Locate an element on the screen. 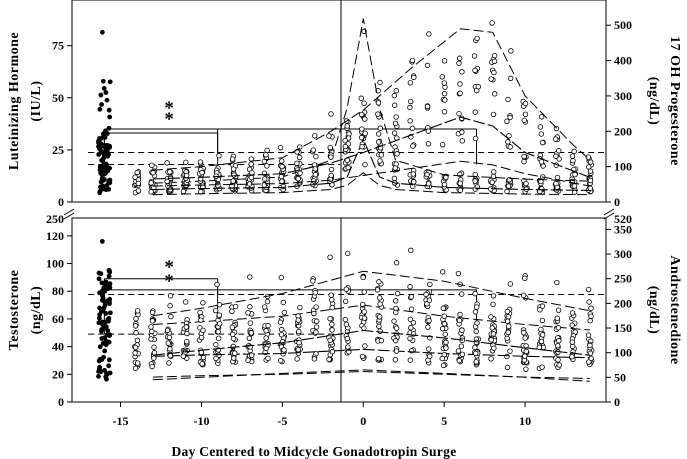 The width and height of the screenshot is (687, 459). y-tick-label: 200 is located at coordinates (623, 131).